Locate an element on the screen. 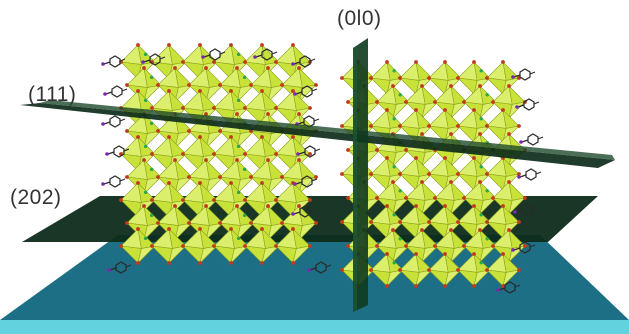  plane-111-label: (111) is located at coordinates (52, 94).